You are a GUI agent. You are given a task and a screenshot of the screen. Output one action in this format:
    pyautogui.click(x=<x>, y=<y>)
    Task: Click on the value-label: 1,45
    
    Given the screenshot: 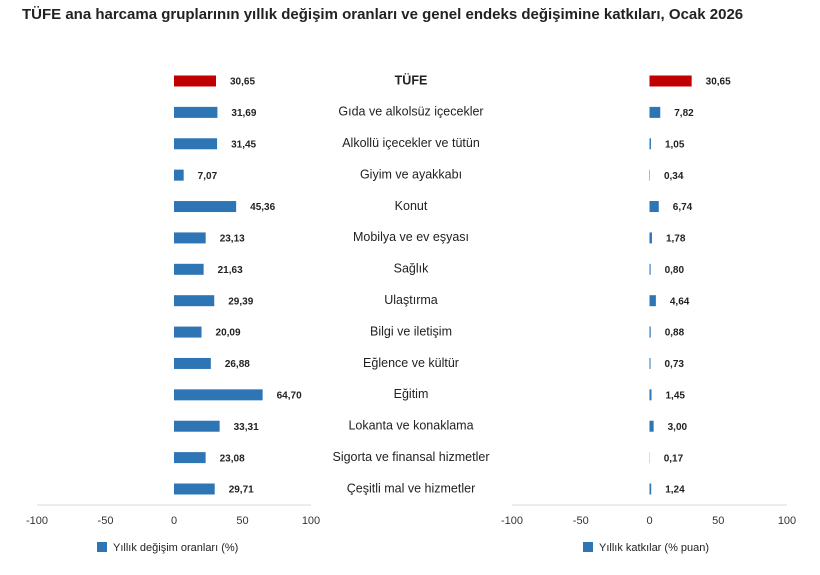 What is the action you would take?
    pyautogui.click(x=675, y=395)
    